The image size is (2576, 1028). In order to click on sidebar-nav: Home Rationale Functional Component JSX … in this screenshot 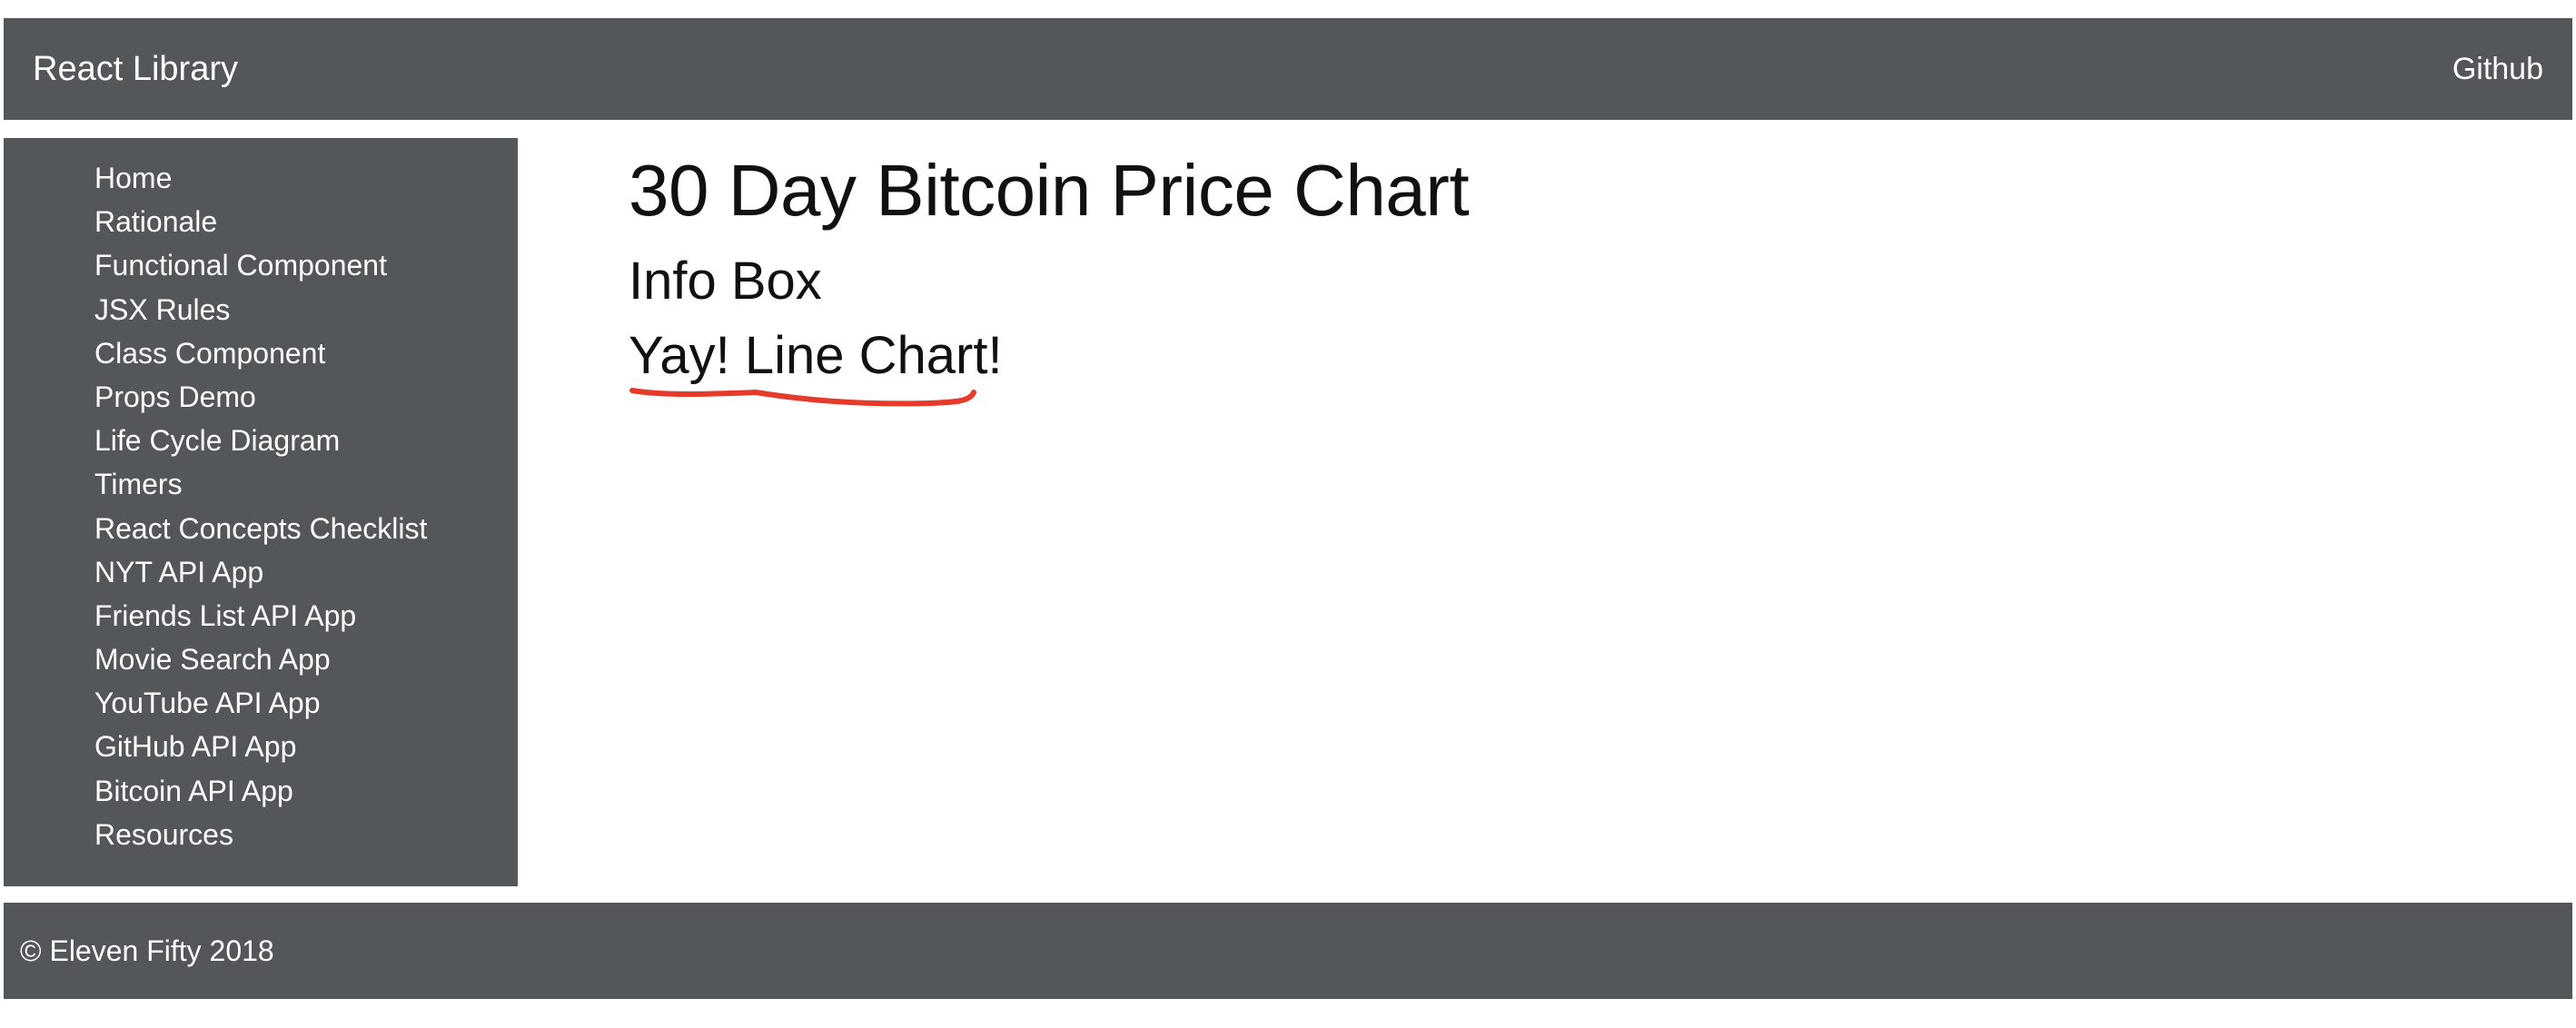, I will do `click(260, 506)`.